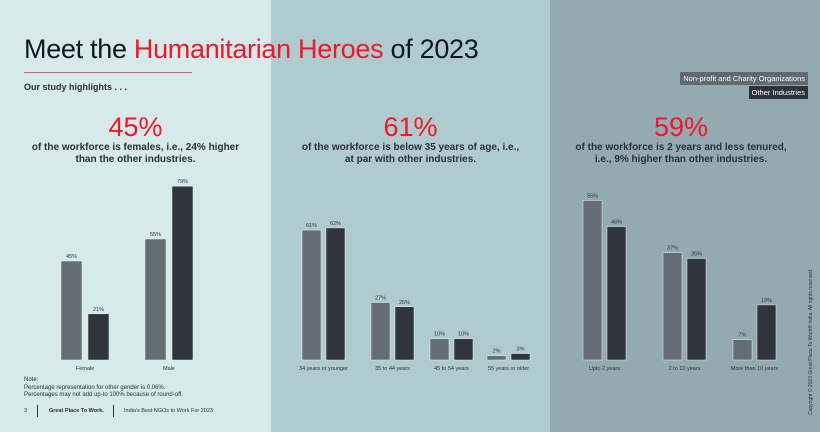 This screenshot has width=820, height=432. Describe the element at coordinates (169, 369) in the screenshot. I see `category-label: Male` at that location.